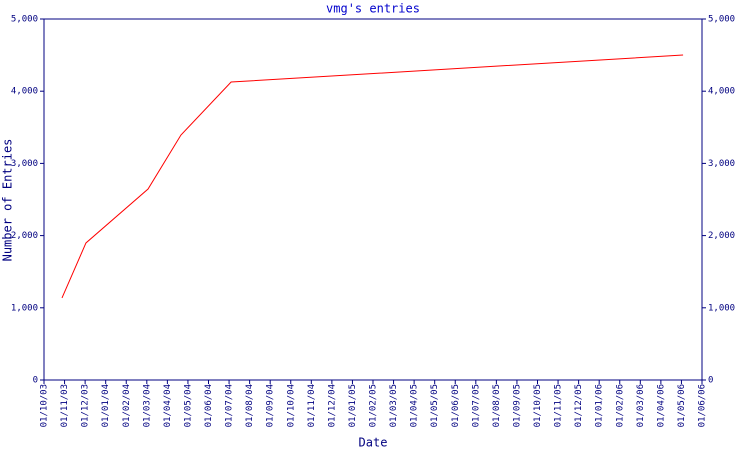 This screenshot has height=450, width=750. What do you see at coordinates (394, 405) in the screenshot?
I see `x-tick-label: 01/03/05` at bounding box center [394, 405].